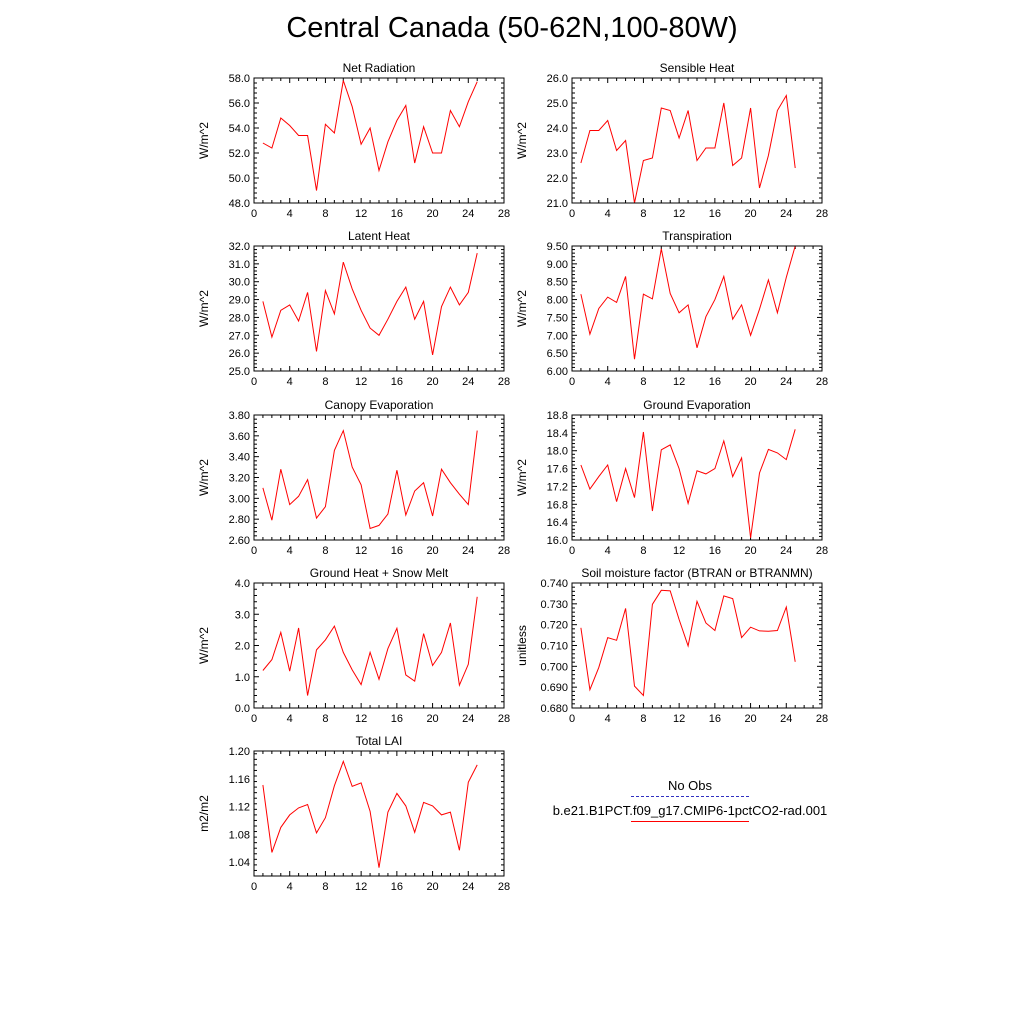 This screenshot has width=1024, height=1024. Describe the element at coordinates (557, 505) in the screenshot. I see `y-tick-label: 16.8` at that location.